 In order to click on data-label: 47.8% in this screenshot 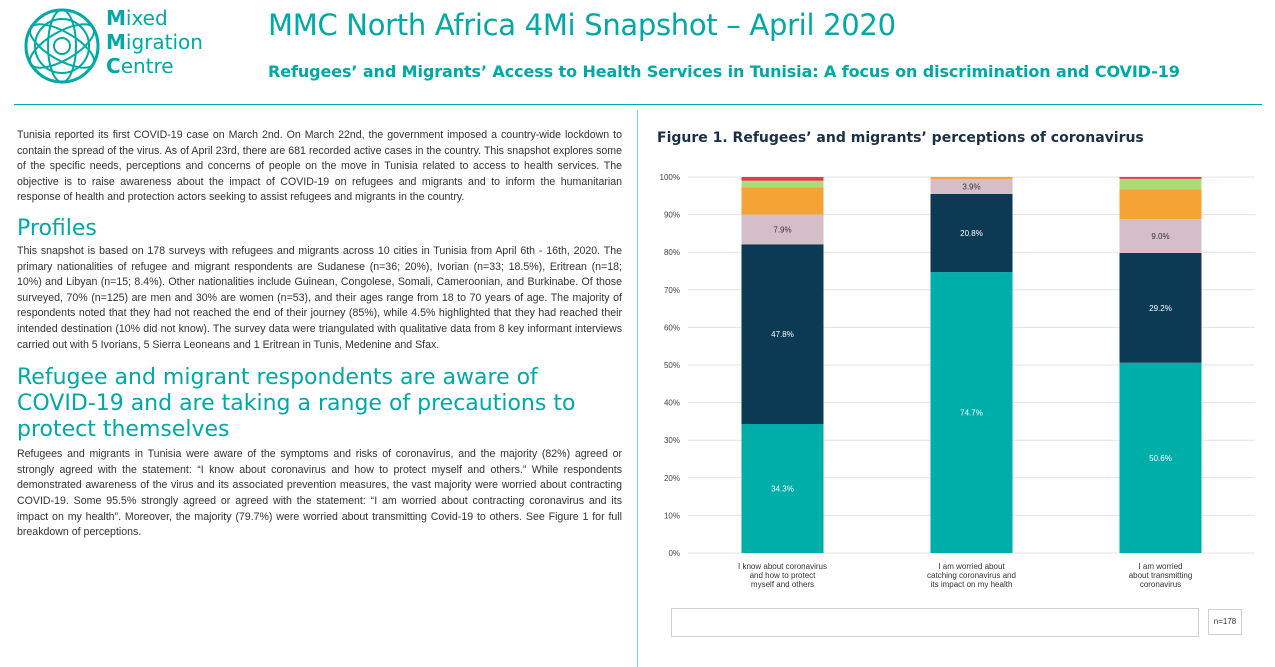, I will do `click(782, 334)`.